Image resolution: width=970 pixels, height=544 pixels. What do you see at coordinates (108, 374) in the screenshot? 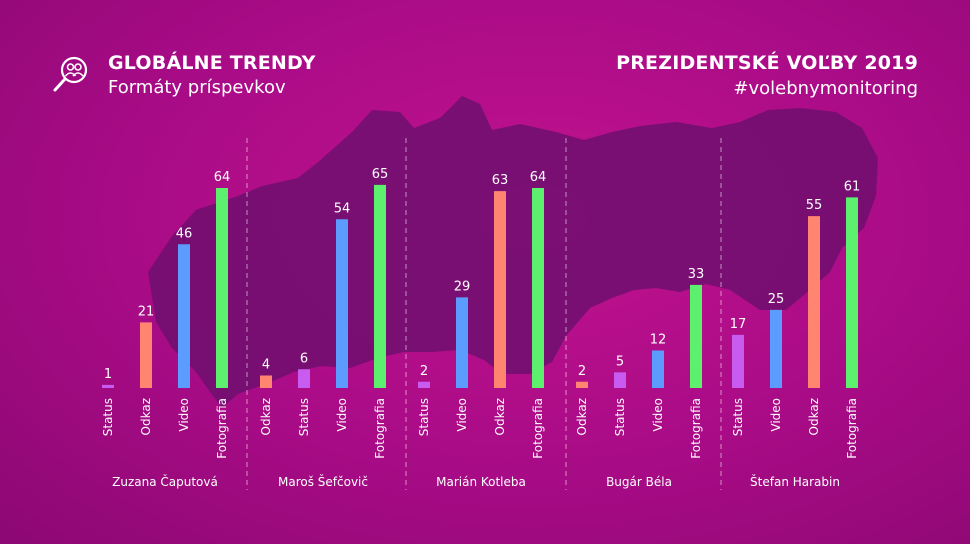
I see `bar-value-label: 1` at bounding box center [108, 374].